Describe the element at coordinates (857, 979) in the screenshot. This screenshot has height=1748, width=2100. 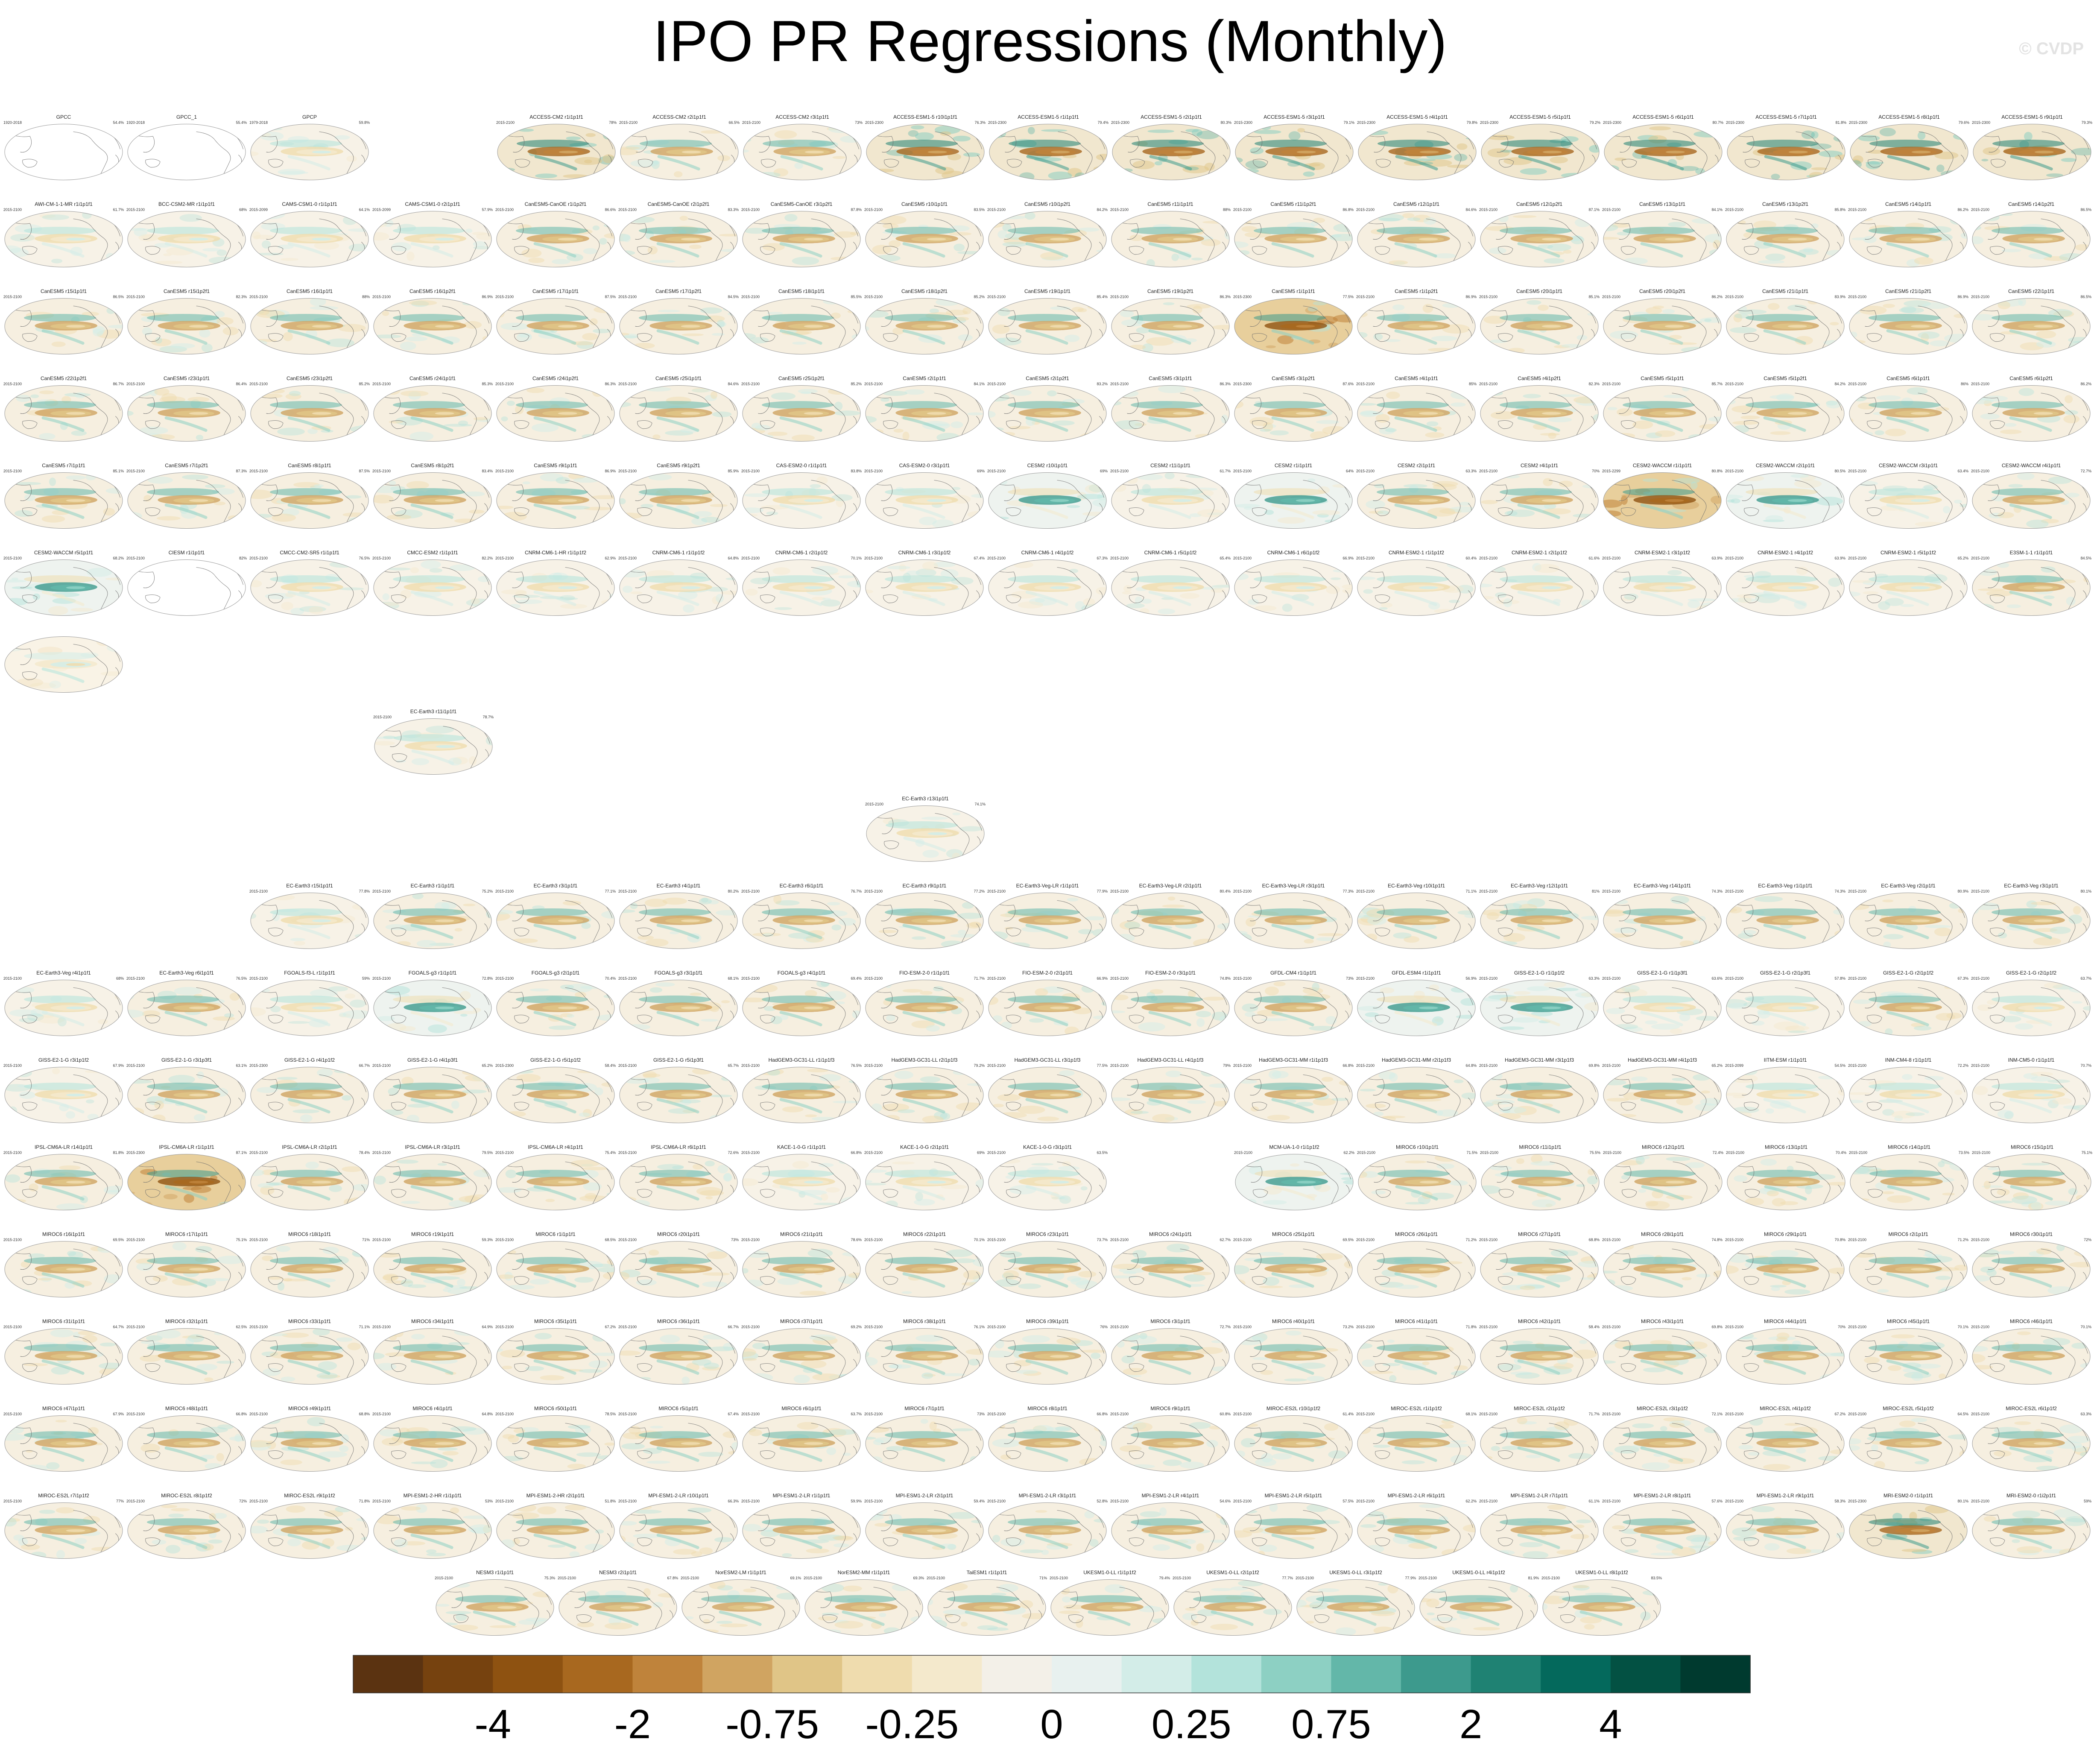
I see `panel-percent: 69.4%` at that location.